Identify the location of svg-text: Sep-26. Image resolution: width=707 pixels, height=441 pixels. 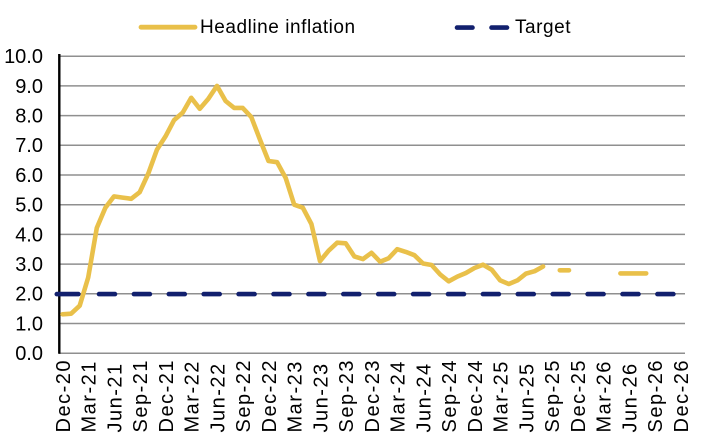
(656, 396).